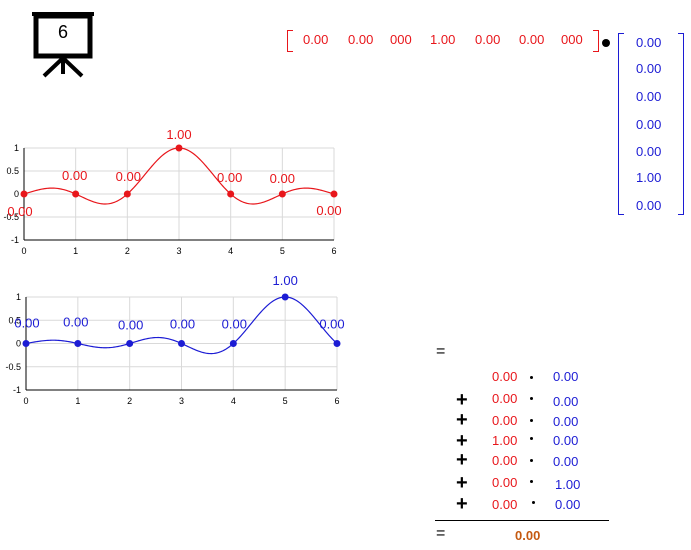 This screenshot has height=550, width=691. What do you see at coordinates (62, 32) in the screenshot?
I see `slide-number: 6` at bounding box center [62, 32].